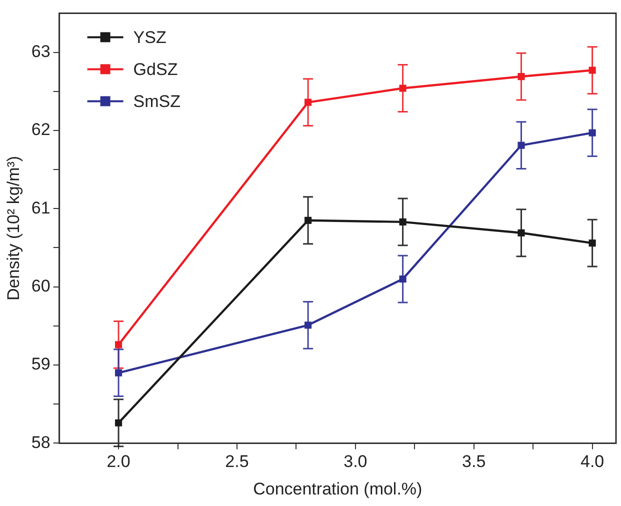  Describe the element at coordinates (356, 462) in the screenshot. I see `x-tick-label: 3.0` at that location.